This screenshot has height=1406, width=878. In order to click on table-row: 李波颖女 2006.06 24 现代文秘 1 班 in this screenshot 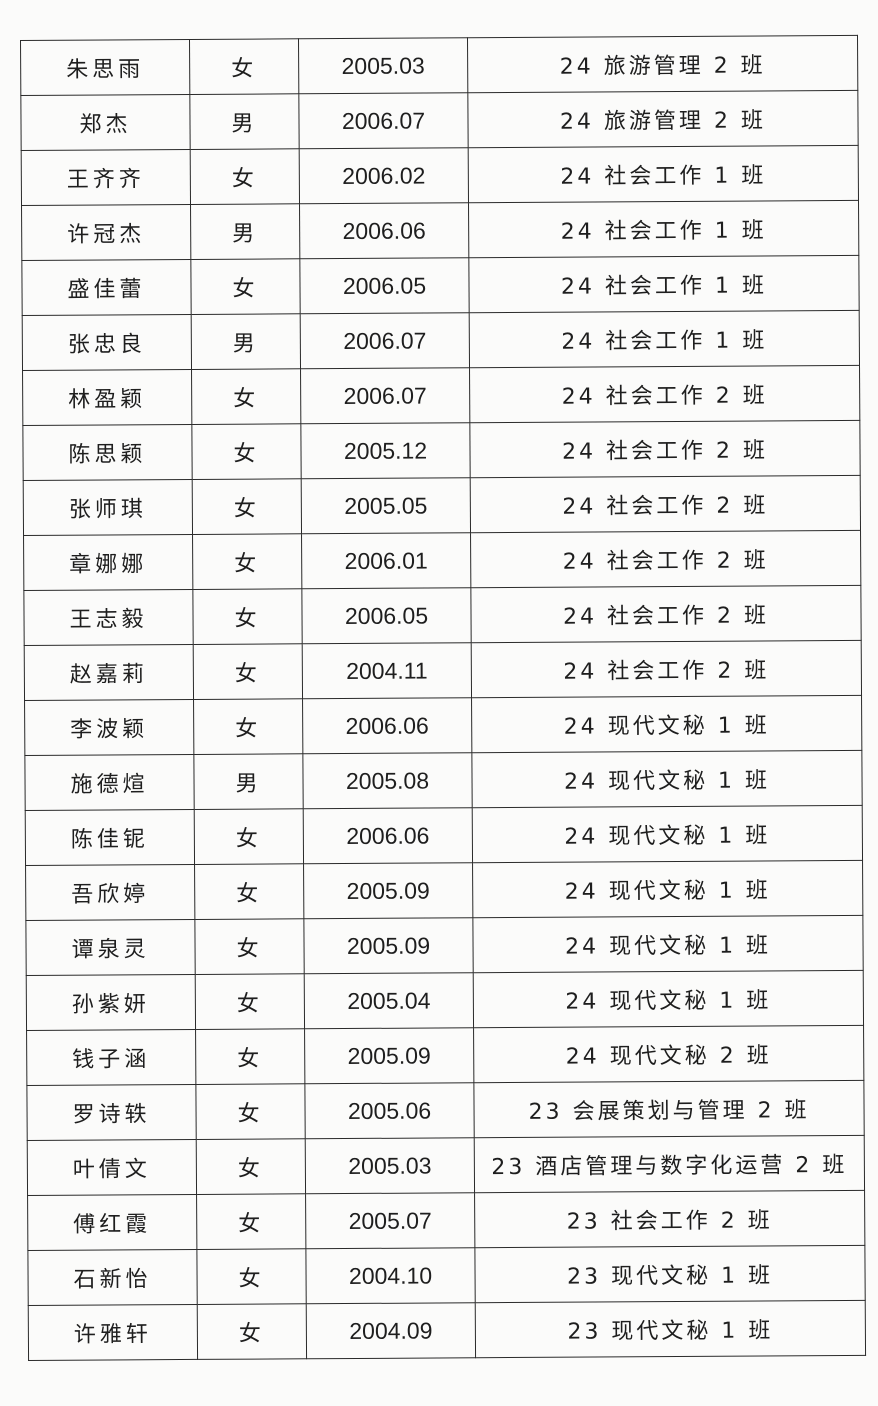, I will do `click(443, 725)`.